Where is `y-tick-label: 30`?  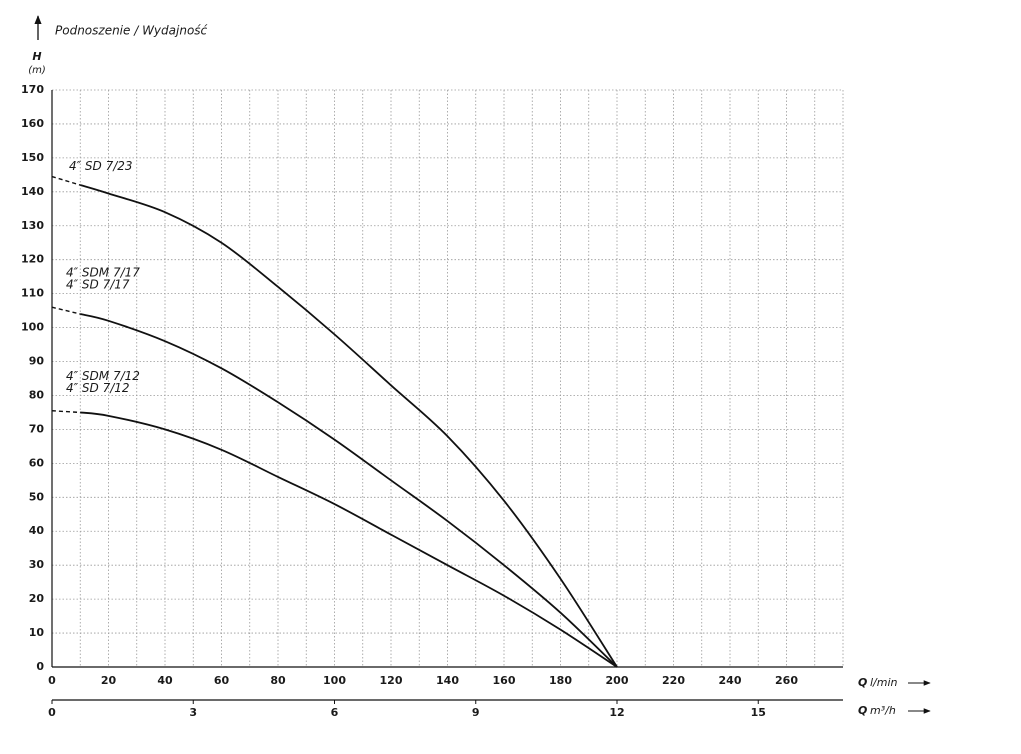
y-tick-label: 30 is located at coordinates (37, 564).